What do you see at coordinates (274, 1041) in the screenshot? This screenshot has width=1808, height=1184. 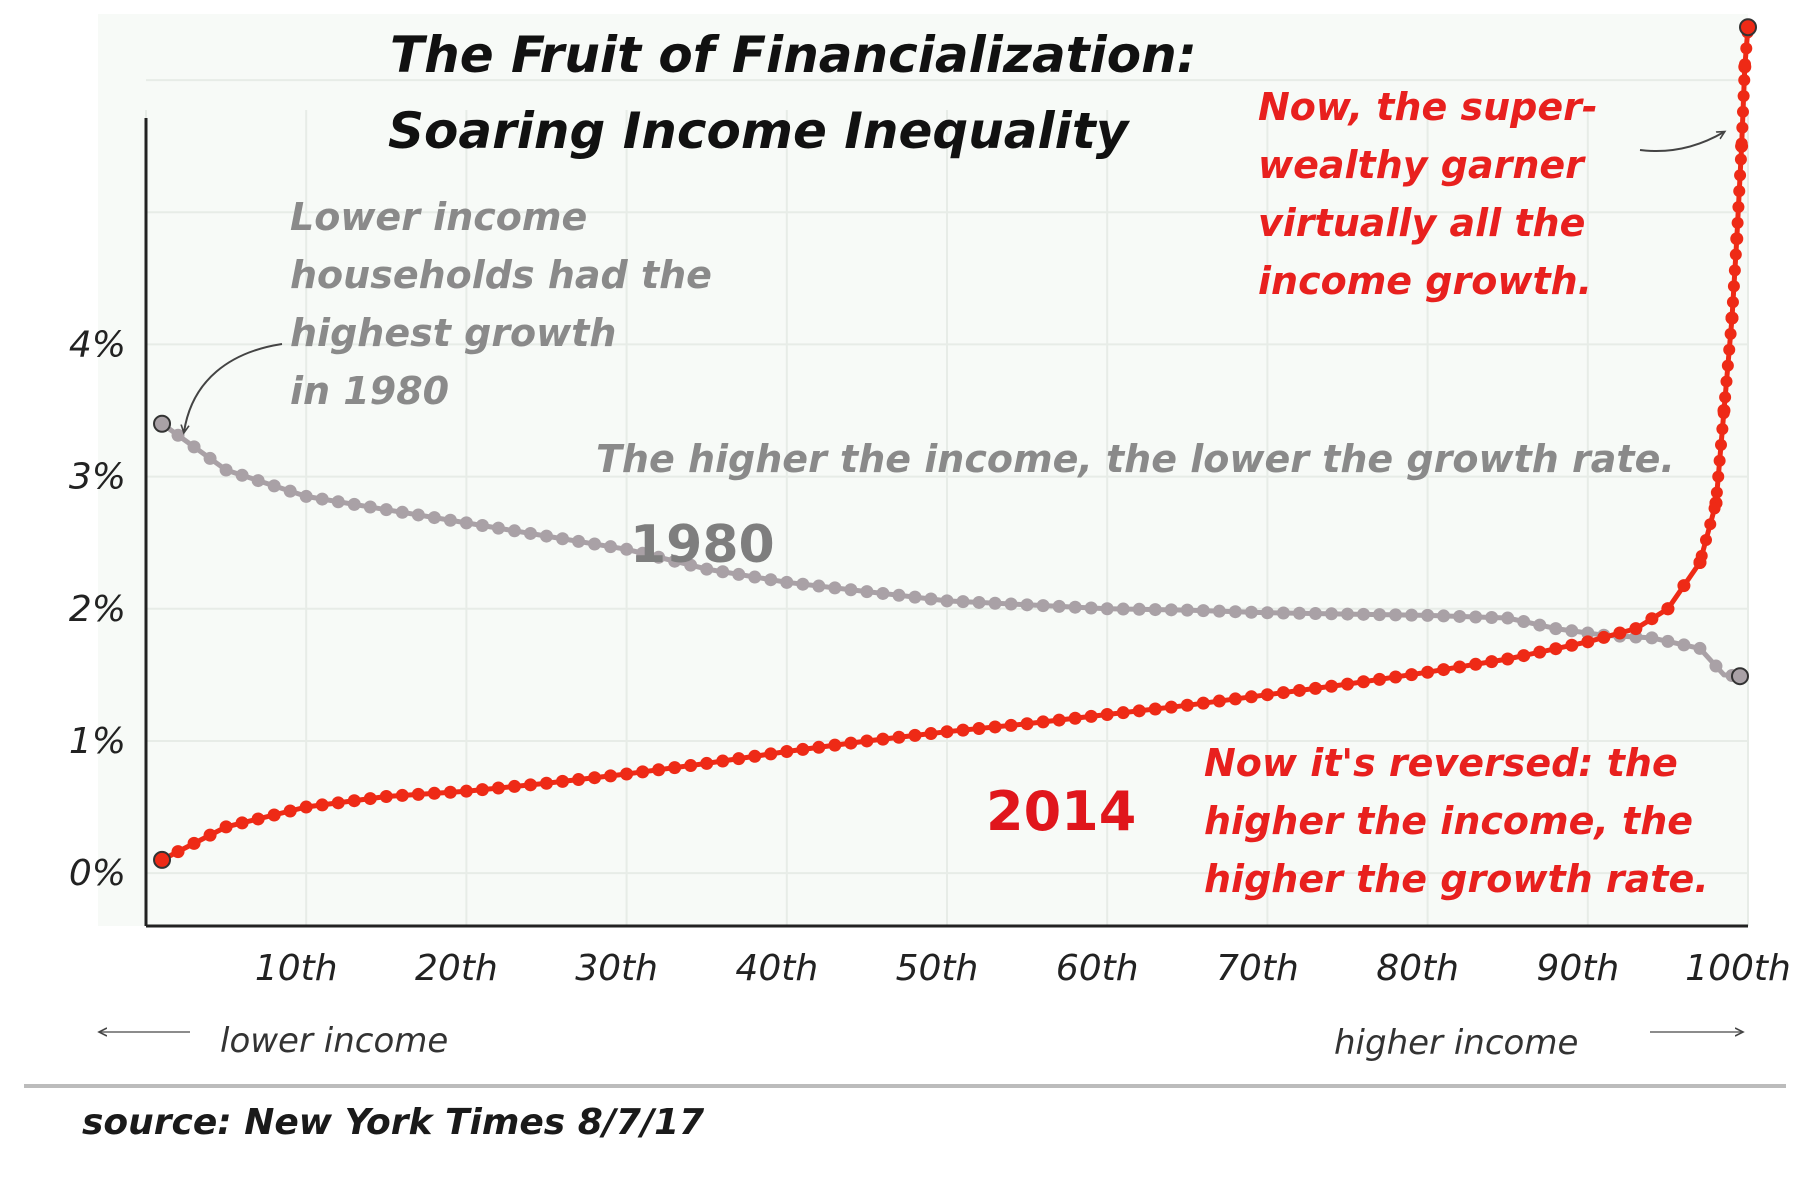 I see `lower-income-indicator: lower income` at bounding box center [274, 1041].